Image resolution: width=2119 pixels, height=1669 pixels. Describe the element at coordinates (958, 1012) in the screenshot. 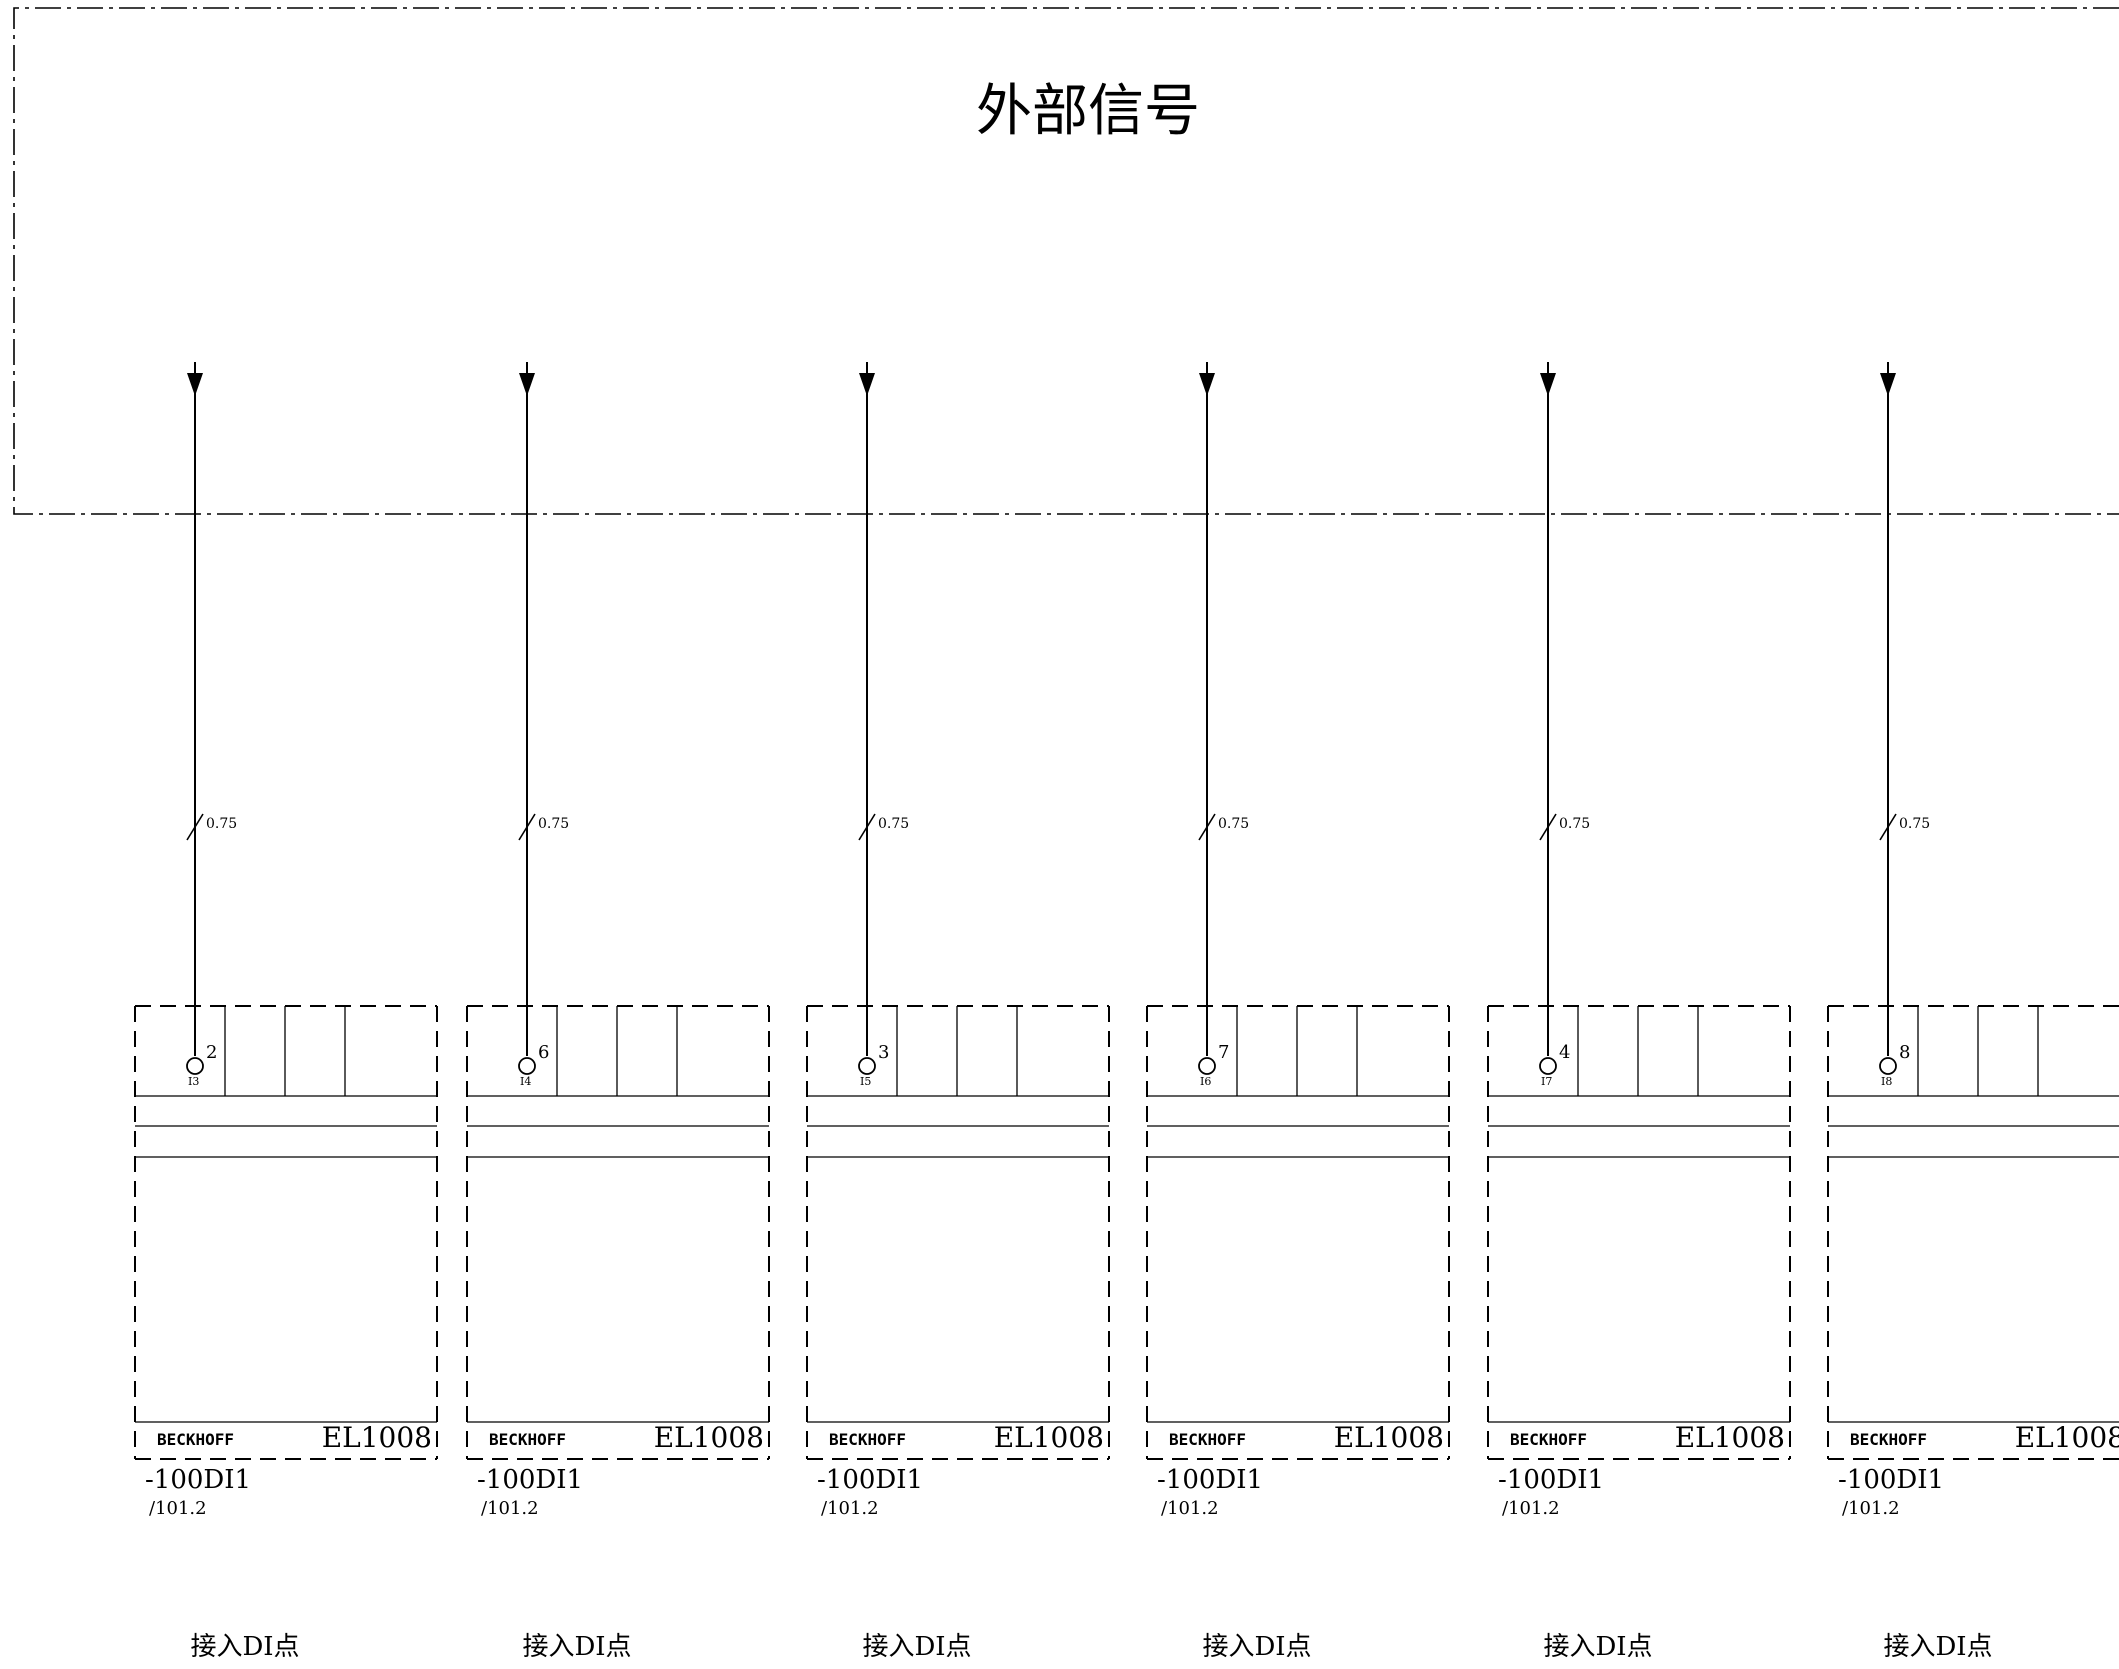

I see `module-3: 0.75 3 I5 BECKHOFF EL1008 -100DI1/101.2 接入DI点` at that location.